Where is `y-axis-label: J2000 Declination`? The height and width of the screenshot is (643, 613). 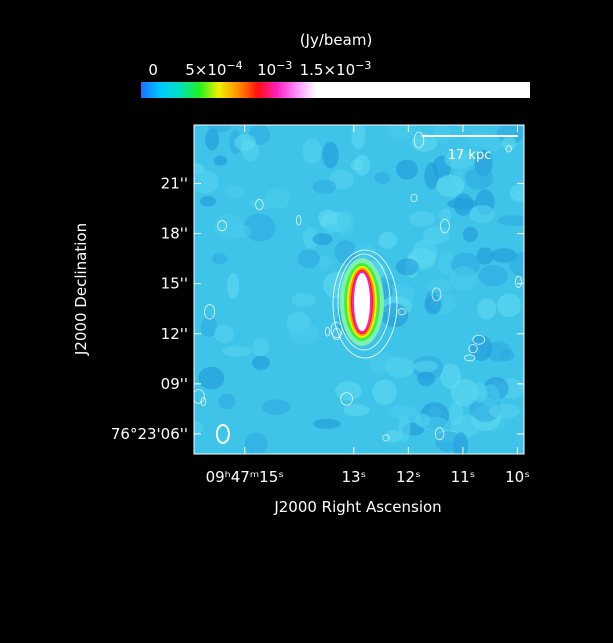
y-axis-label: J2000 Declination is located at coordinates (81, 289).